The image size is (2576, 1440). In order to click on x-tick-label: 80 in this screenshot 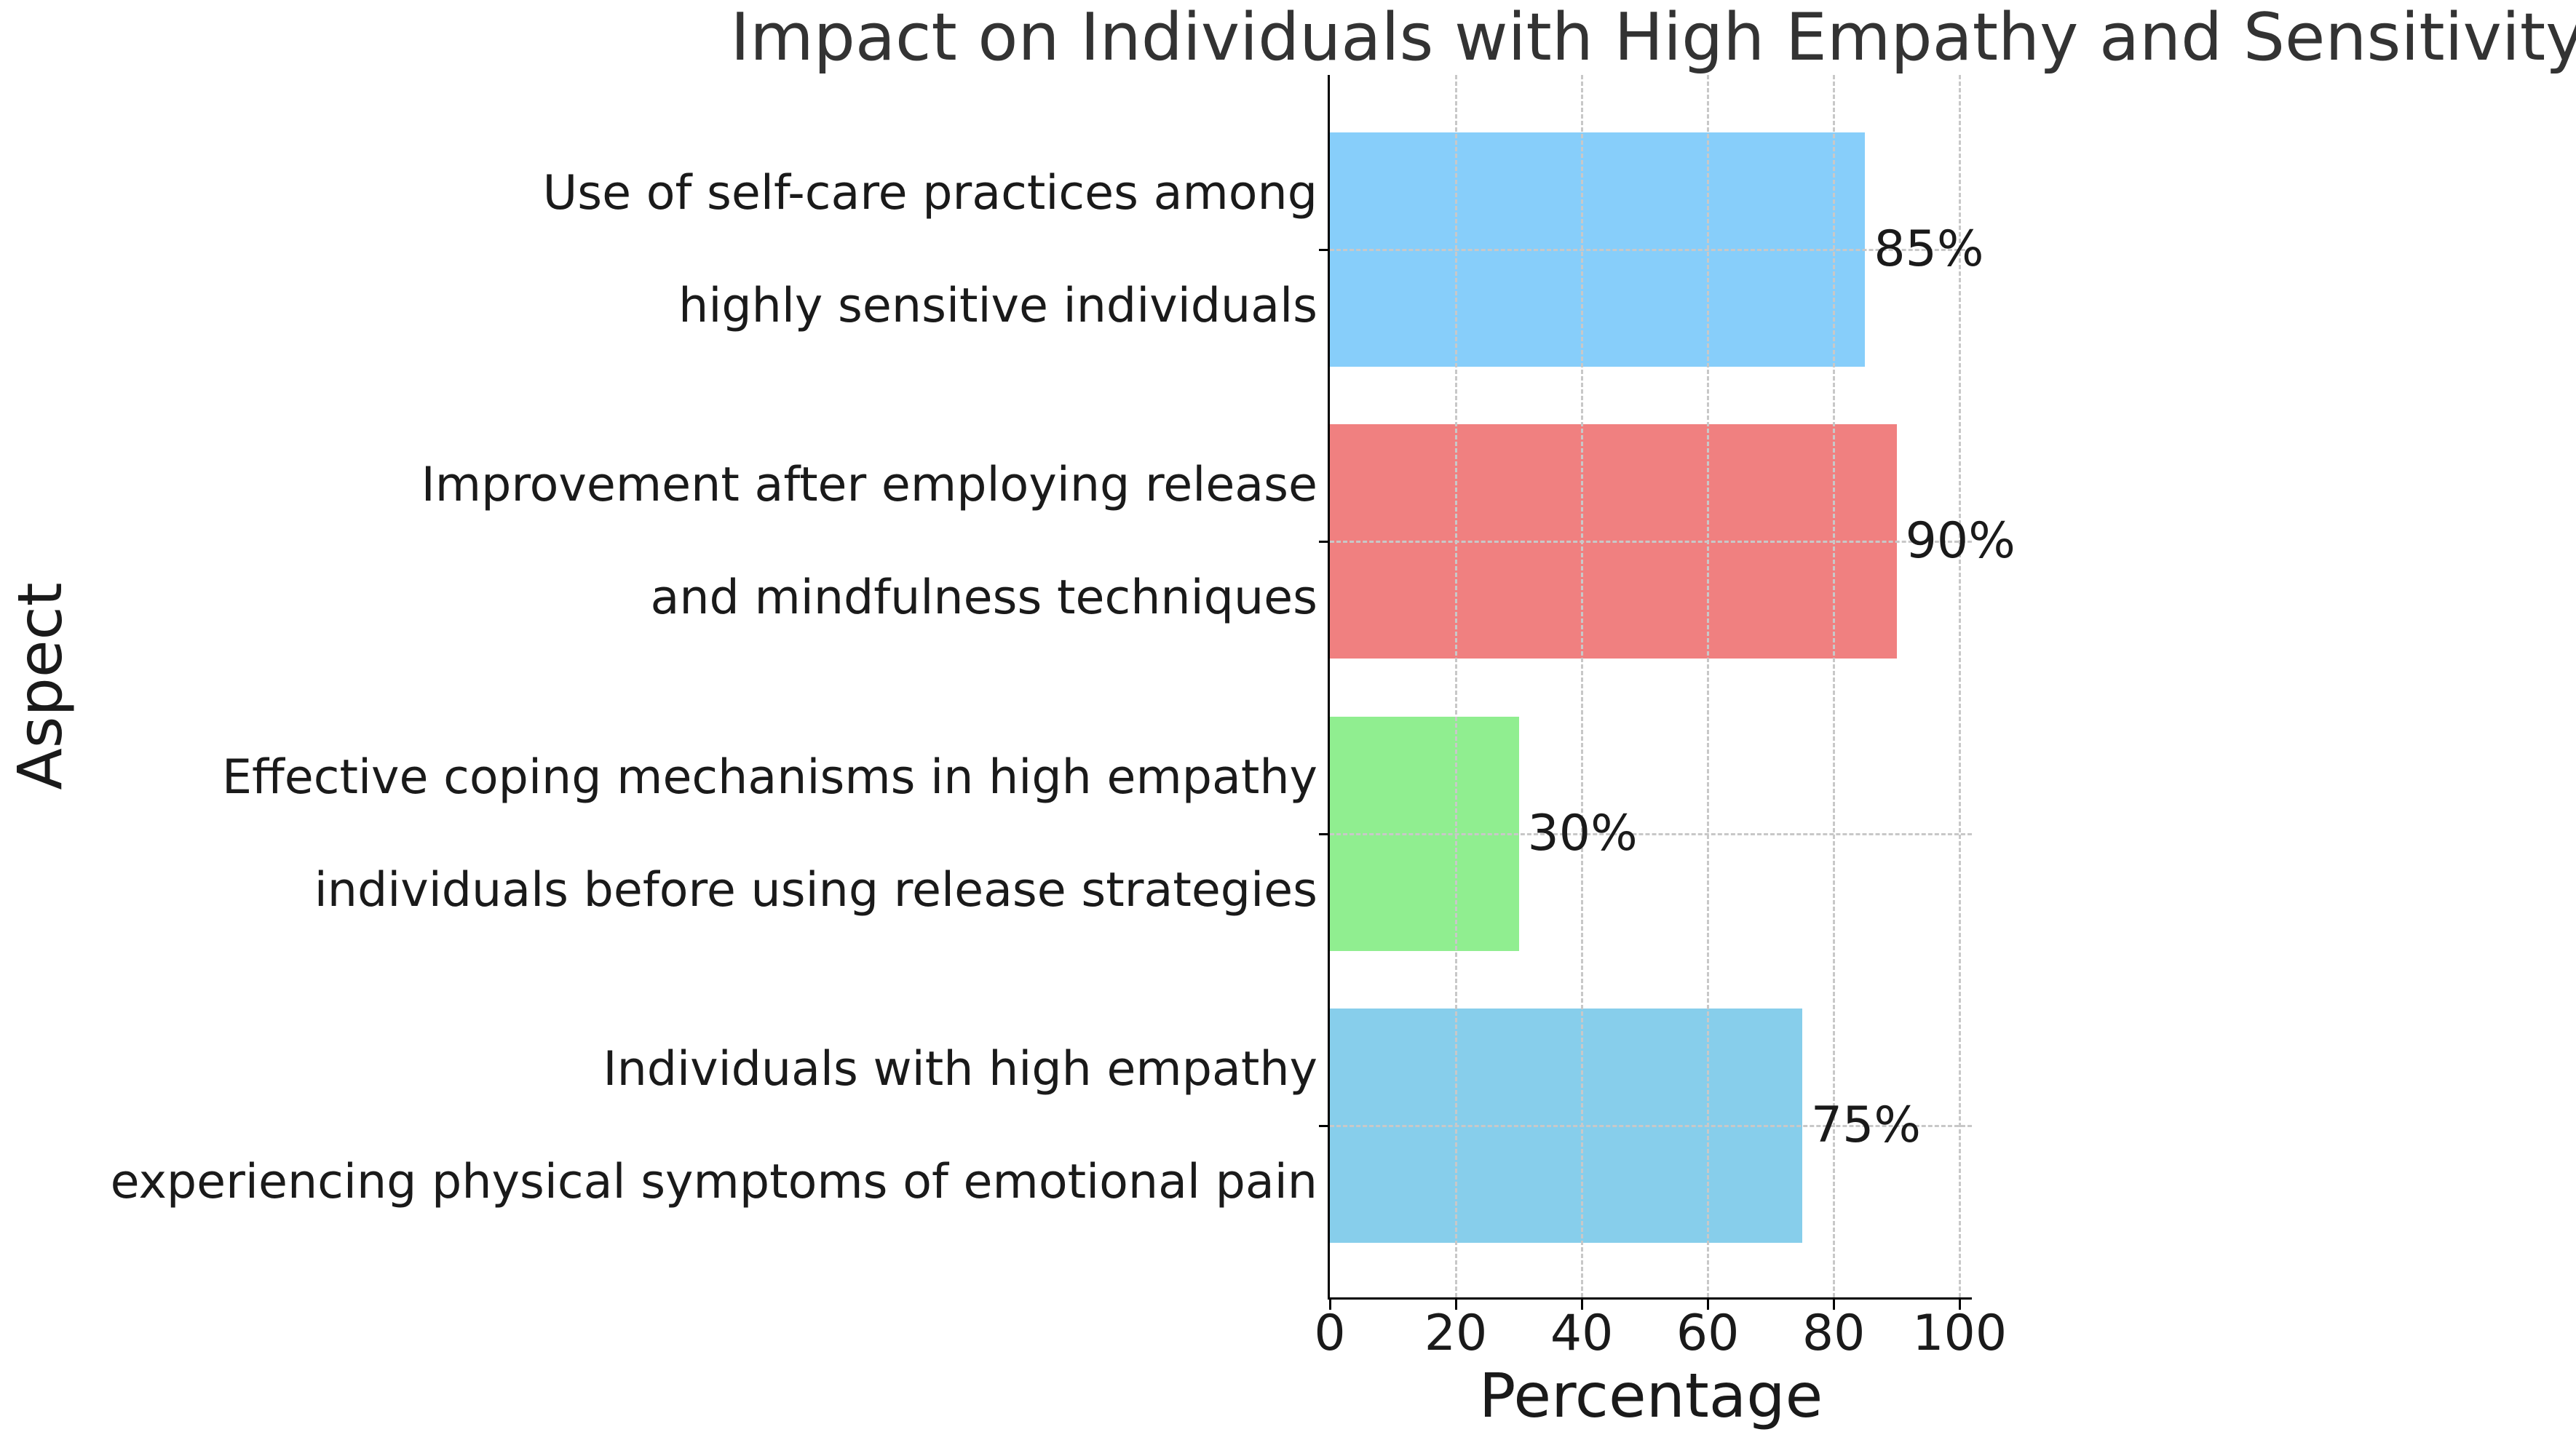, I will do `click(1834, 1333)`.